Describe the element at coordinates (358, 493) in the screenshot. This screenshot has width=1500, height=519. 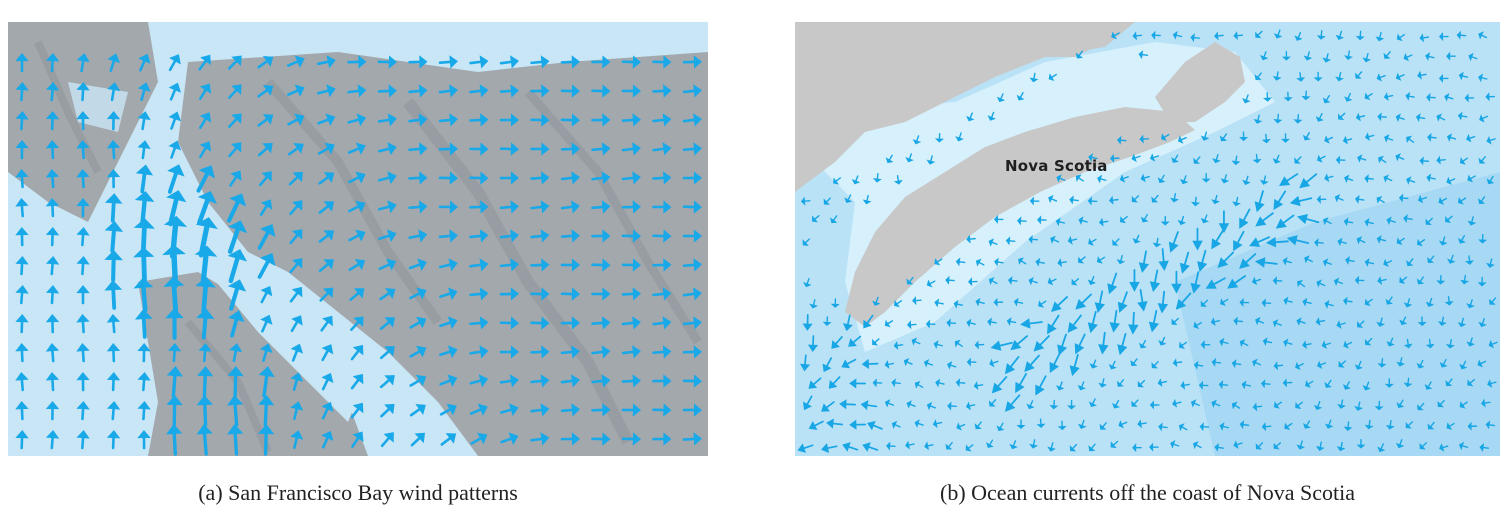
I see `caption-wind-patterns: (a) San Francisco Bay wind patterns` at that location.